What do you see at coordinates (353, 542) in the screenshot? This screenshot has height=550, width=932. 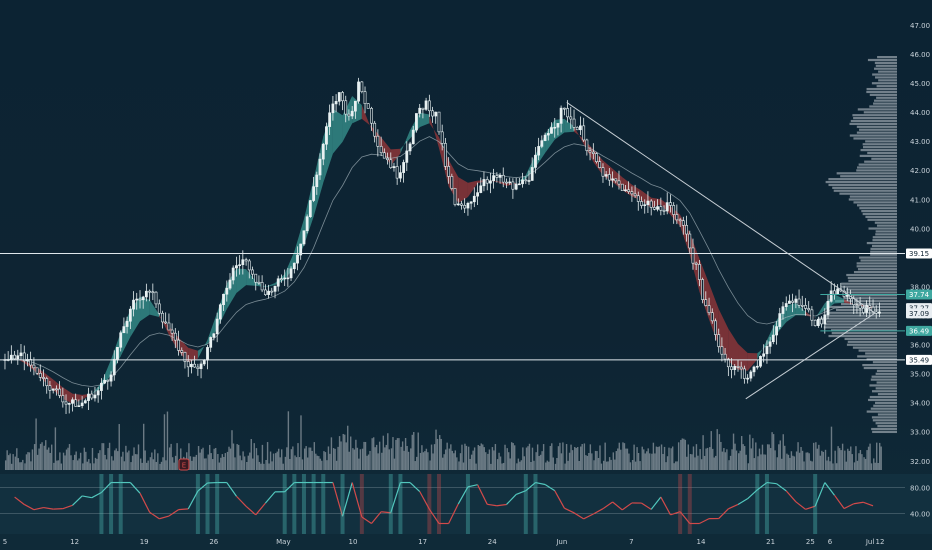 I see `time-tick-label: 10` at bounding box center [353, 542].